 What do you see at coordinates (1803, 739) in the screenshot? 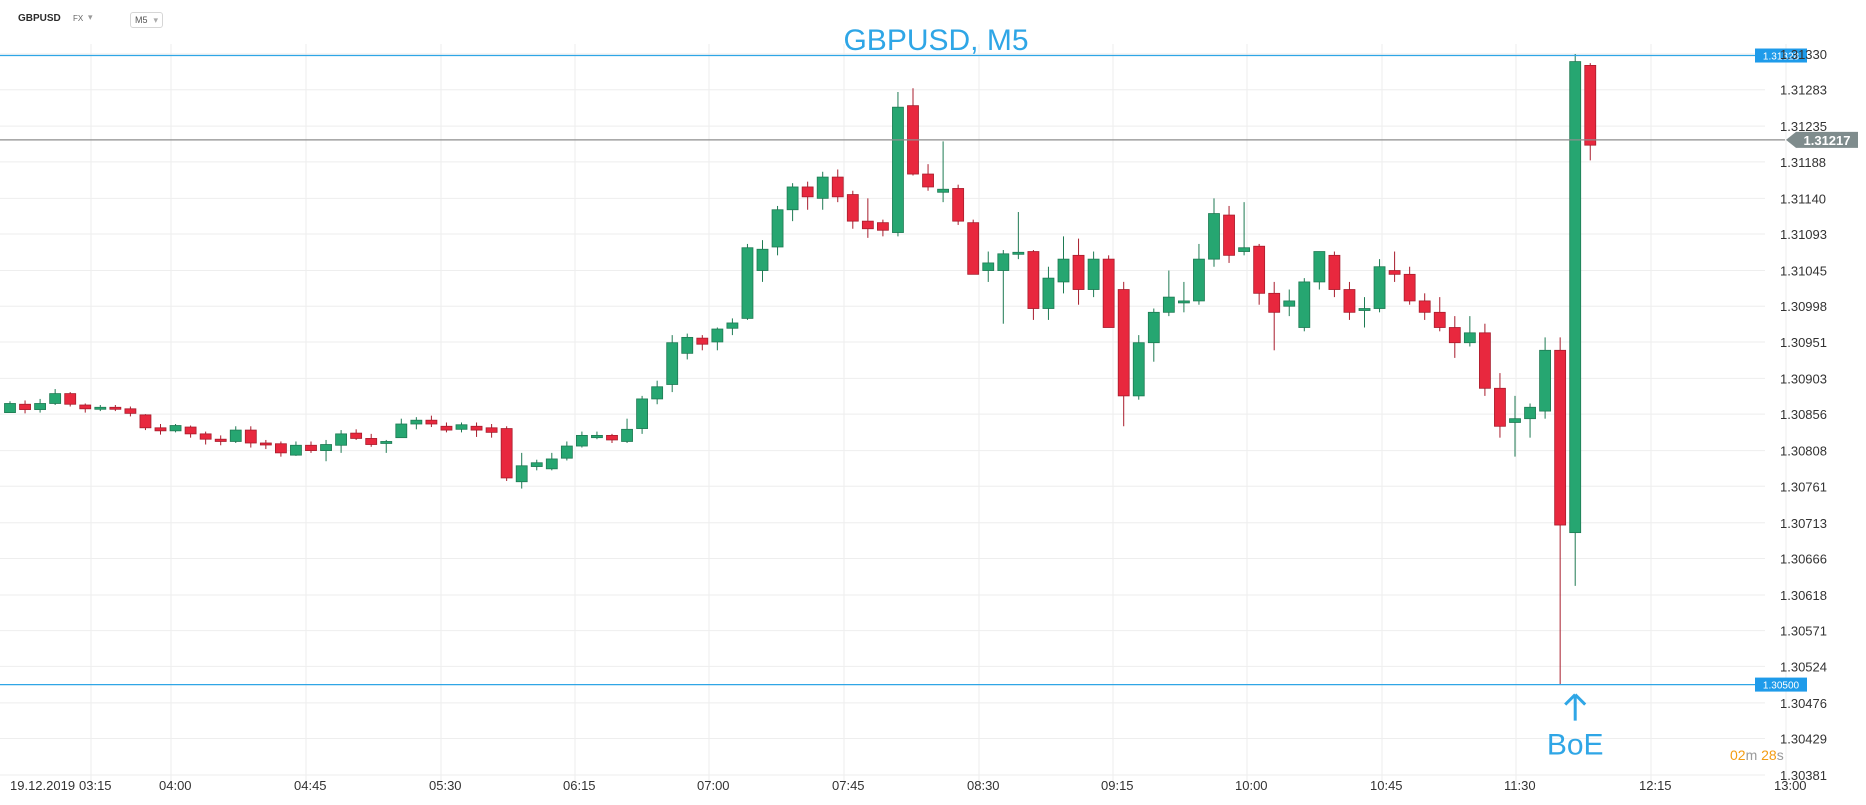
I see `y-tick-label: 1.30429` at bounding box center [1803, 739].